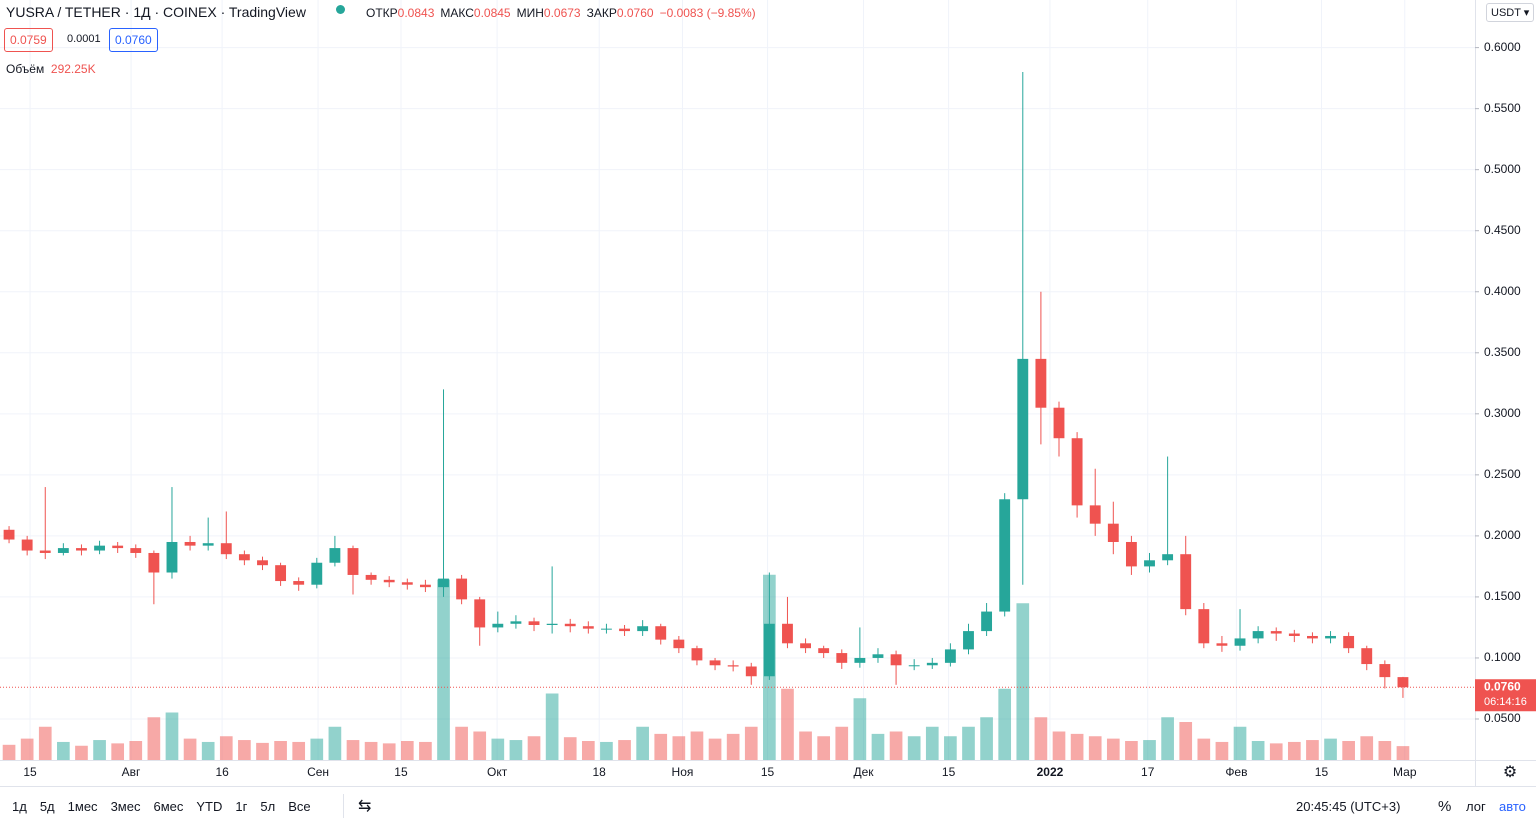 The width and height of the screenshot is (1536, 824). I want to click on ohlc-label: ЗАКР, so click(601, 13).